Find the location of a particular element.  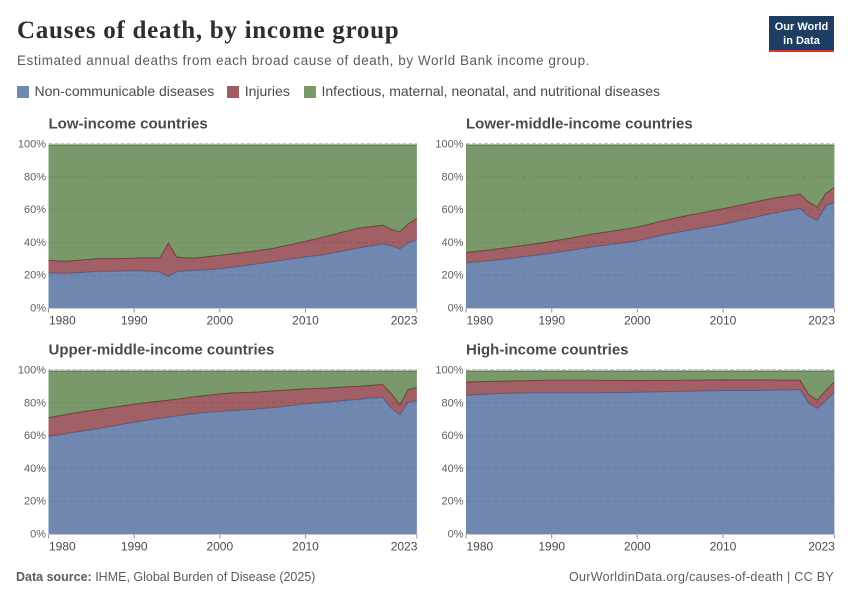

svg-text: Upper-middle-income countries is located at coordinates (162, 350).